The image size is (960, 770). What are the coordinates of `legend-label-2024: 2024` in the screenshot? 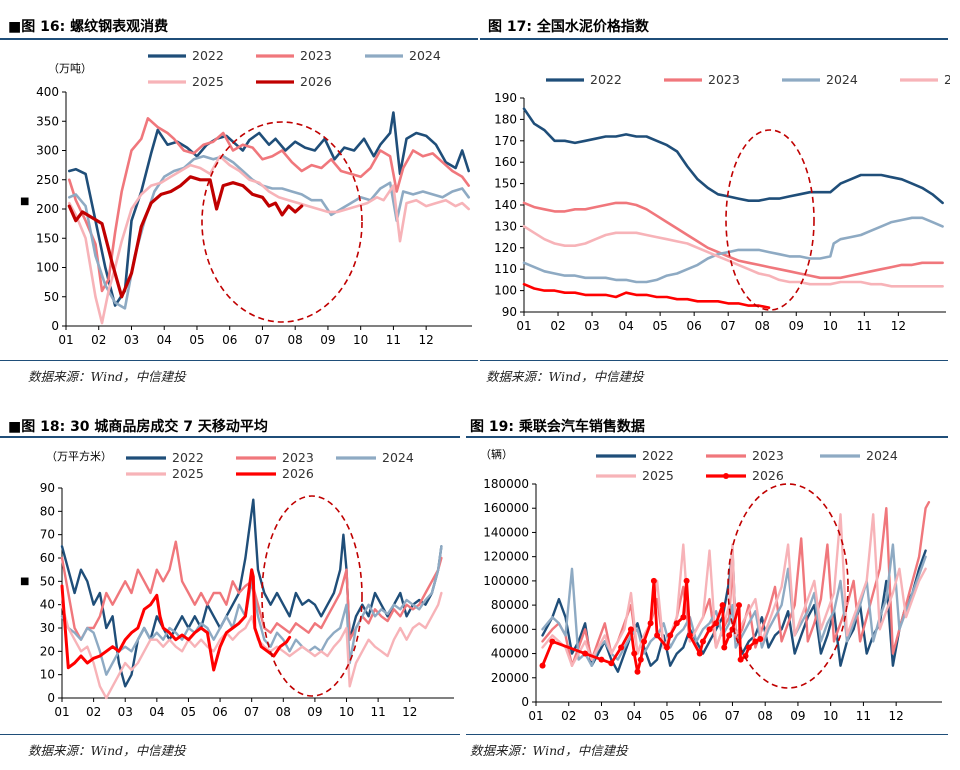 It's located at (842, 79).